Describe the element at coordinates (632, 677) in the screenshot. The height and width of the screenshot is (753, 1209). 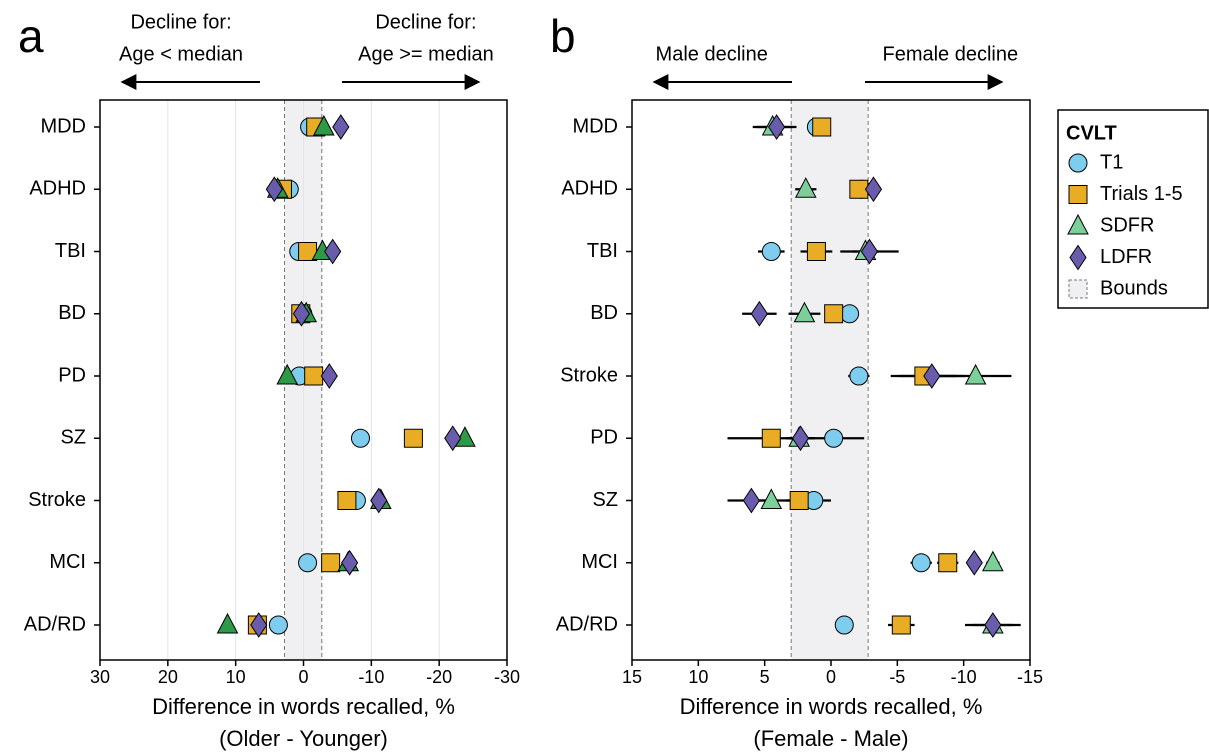
I see `x-tick-label: 15` at that location.